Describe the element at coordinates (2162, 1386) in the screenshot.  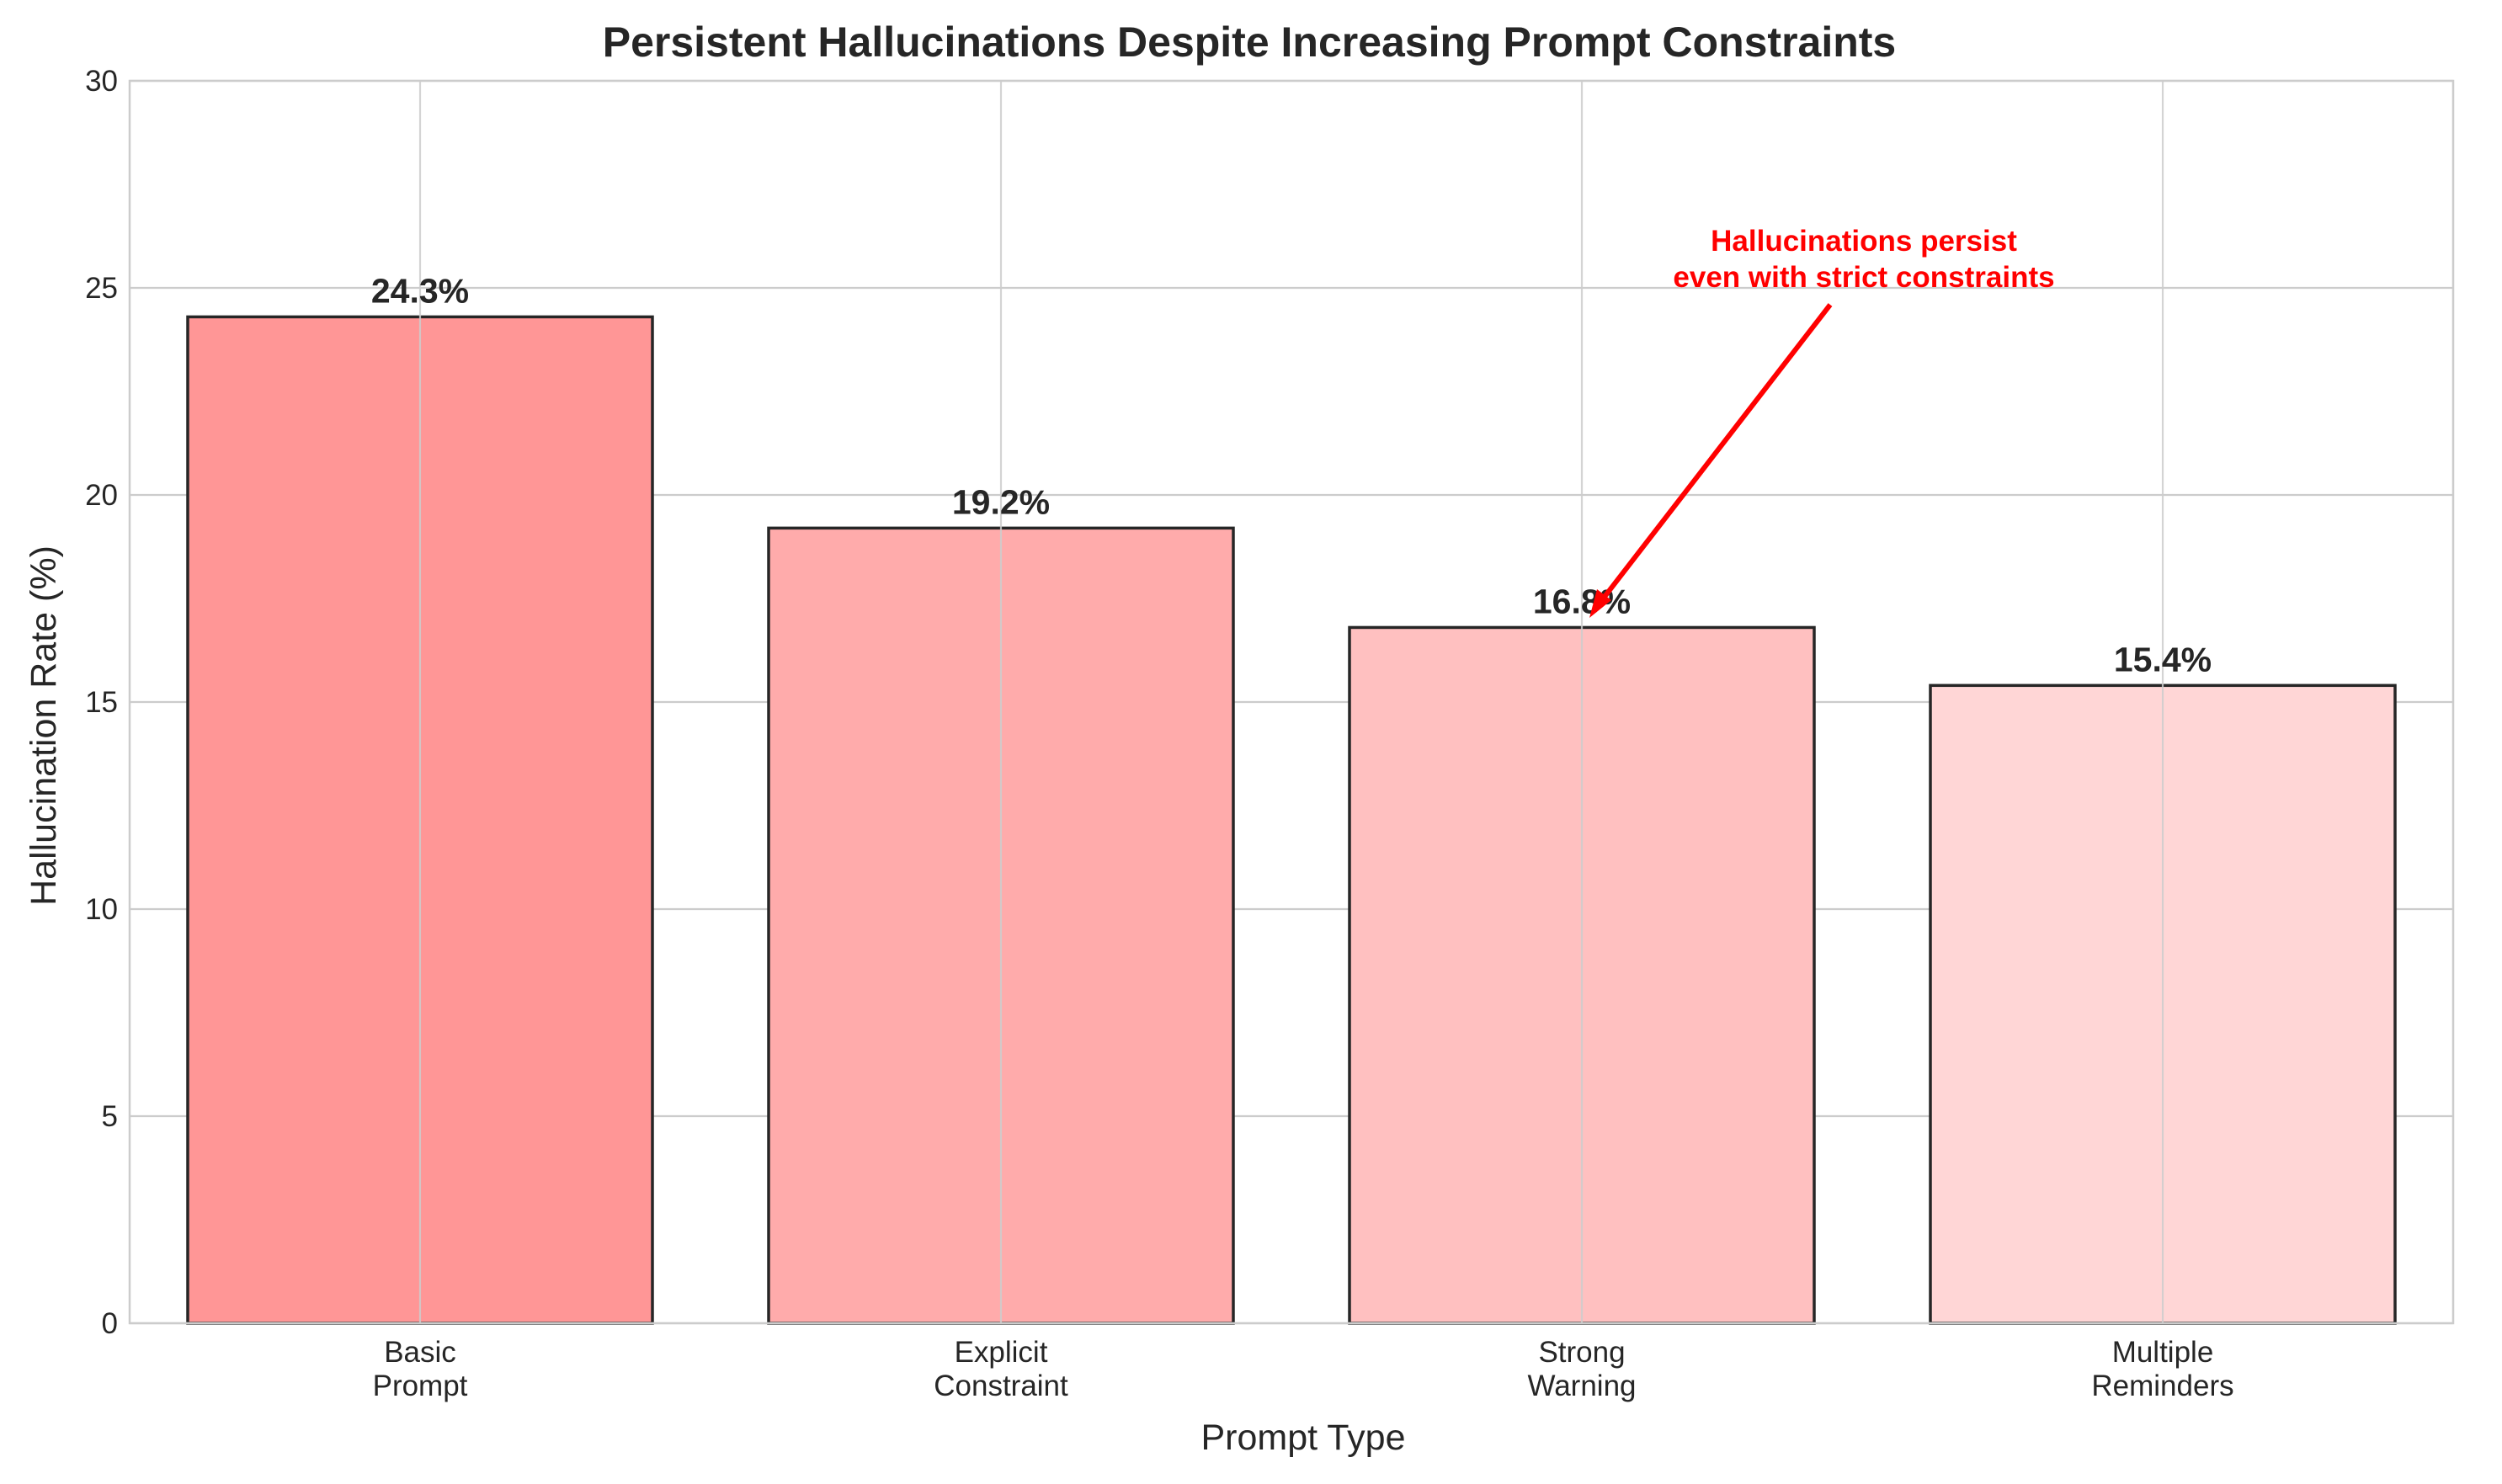
I see `x-tick-label: Reminders` at that location.